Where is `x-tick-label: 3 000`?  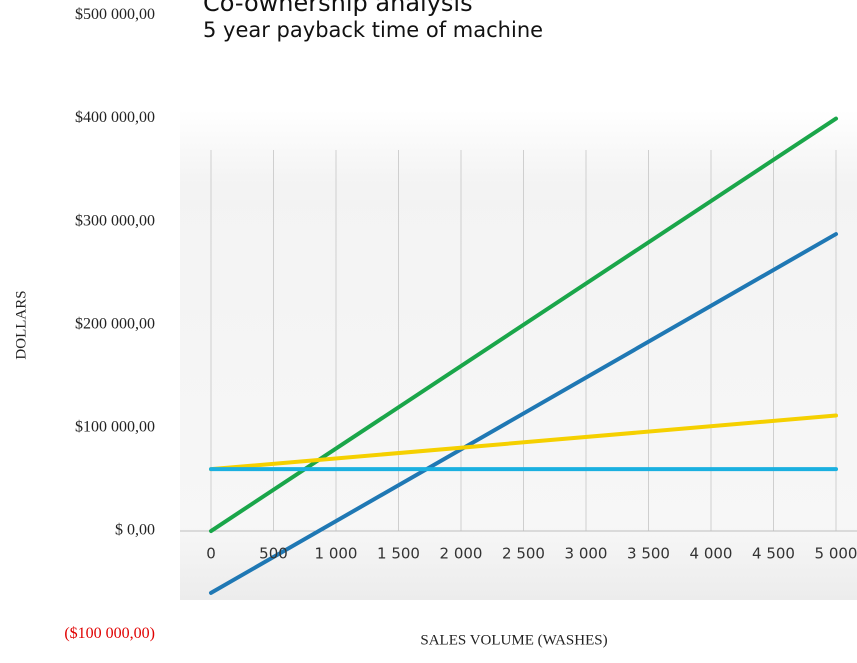 x-tick-label: 3 000 is located at coordinates (586, 554).